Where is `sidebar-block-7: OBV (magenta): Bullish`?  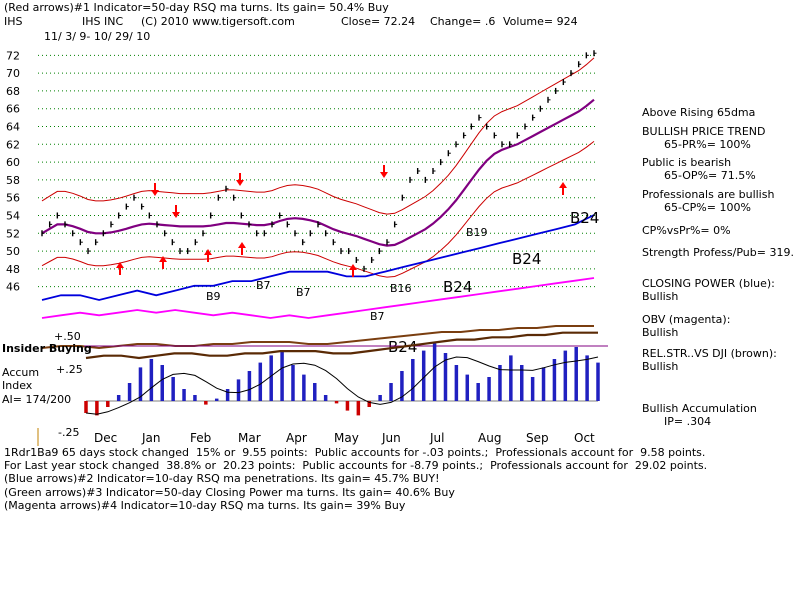 sidebar-block-7: OBV (magenta): Bullish is located at coordinates (686, 326).